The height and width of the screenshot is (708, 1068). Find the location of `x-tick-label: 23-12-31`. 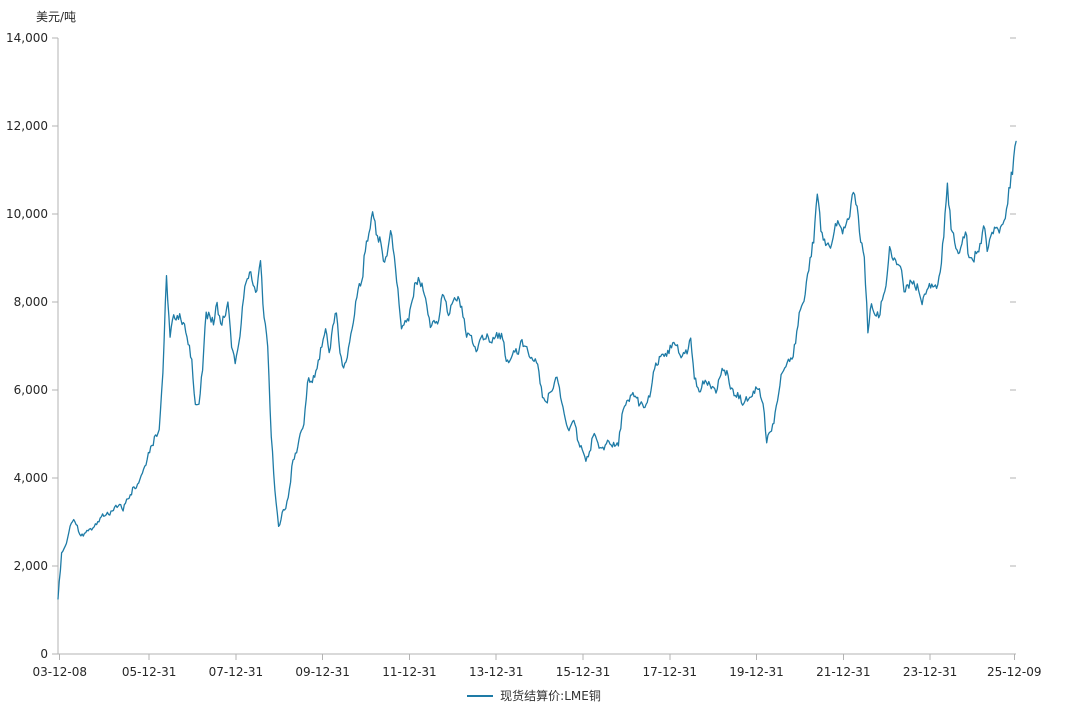

x-tick-label: 23-12-31 is located at coordinates (930, 672).